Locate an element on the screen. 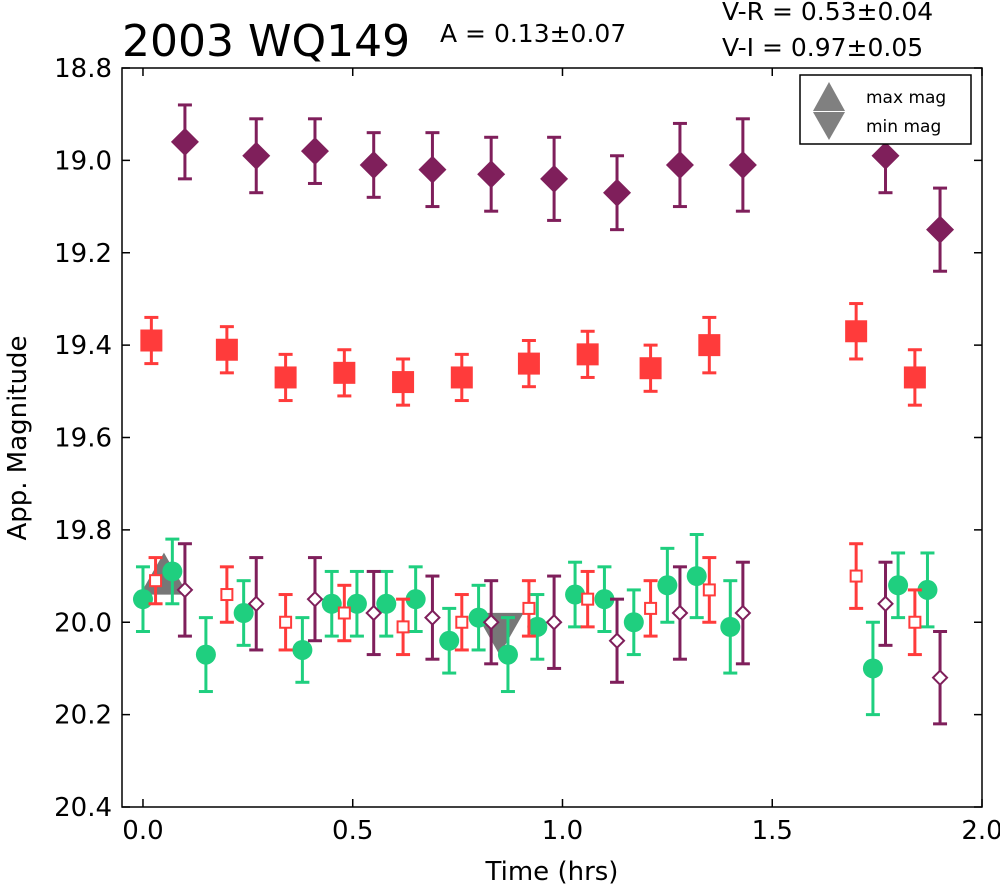  y-tick-label: 19.2 is located at coordinates (83, 254).